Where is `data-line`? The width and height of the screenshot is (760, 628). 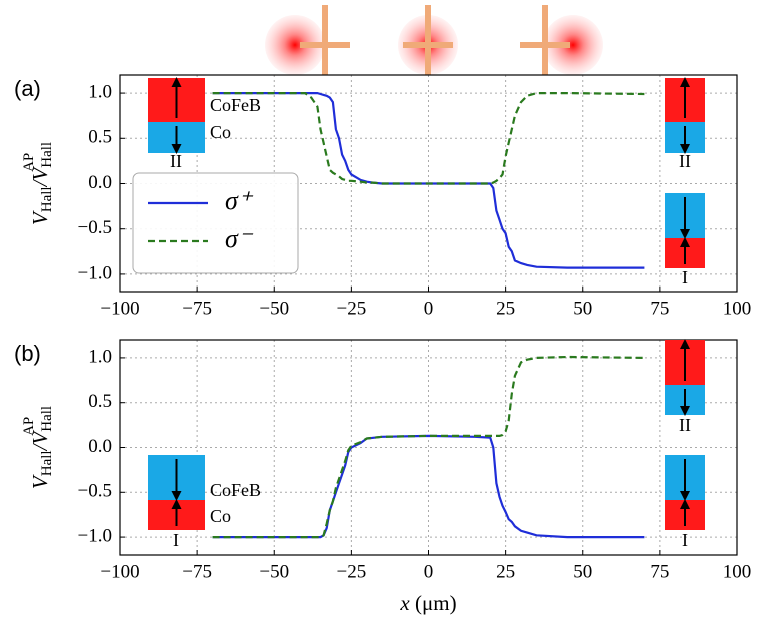
data-line is located at coordinates (428, 138).